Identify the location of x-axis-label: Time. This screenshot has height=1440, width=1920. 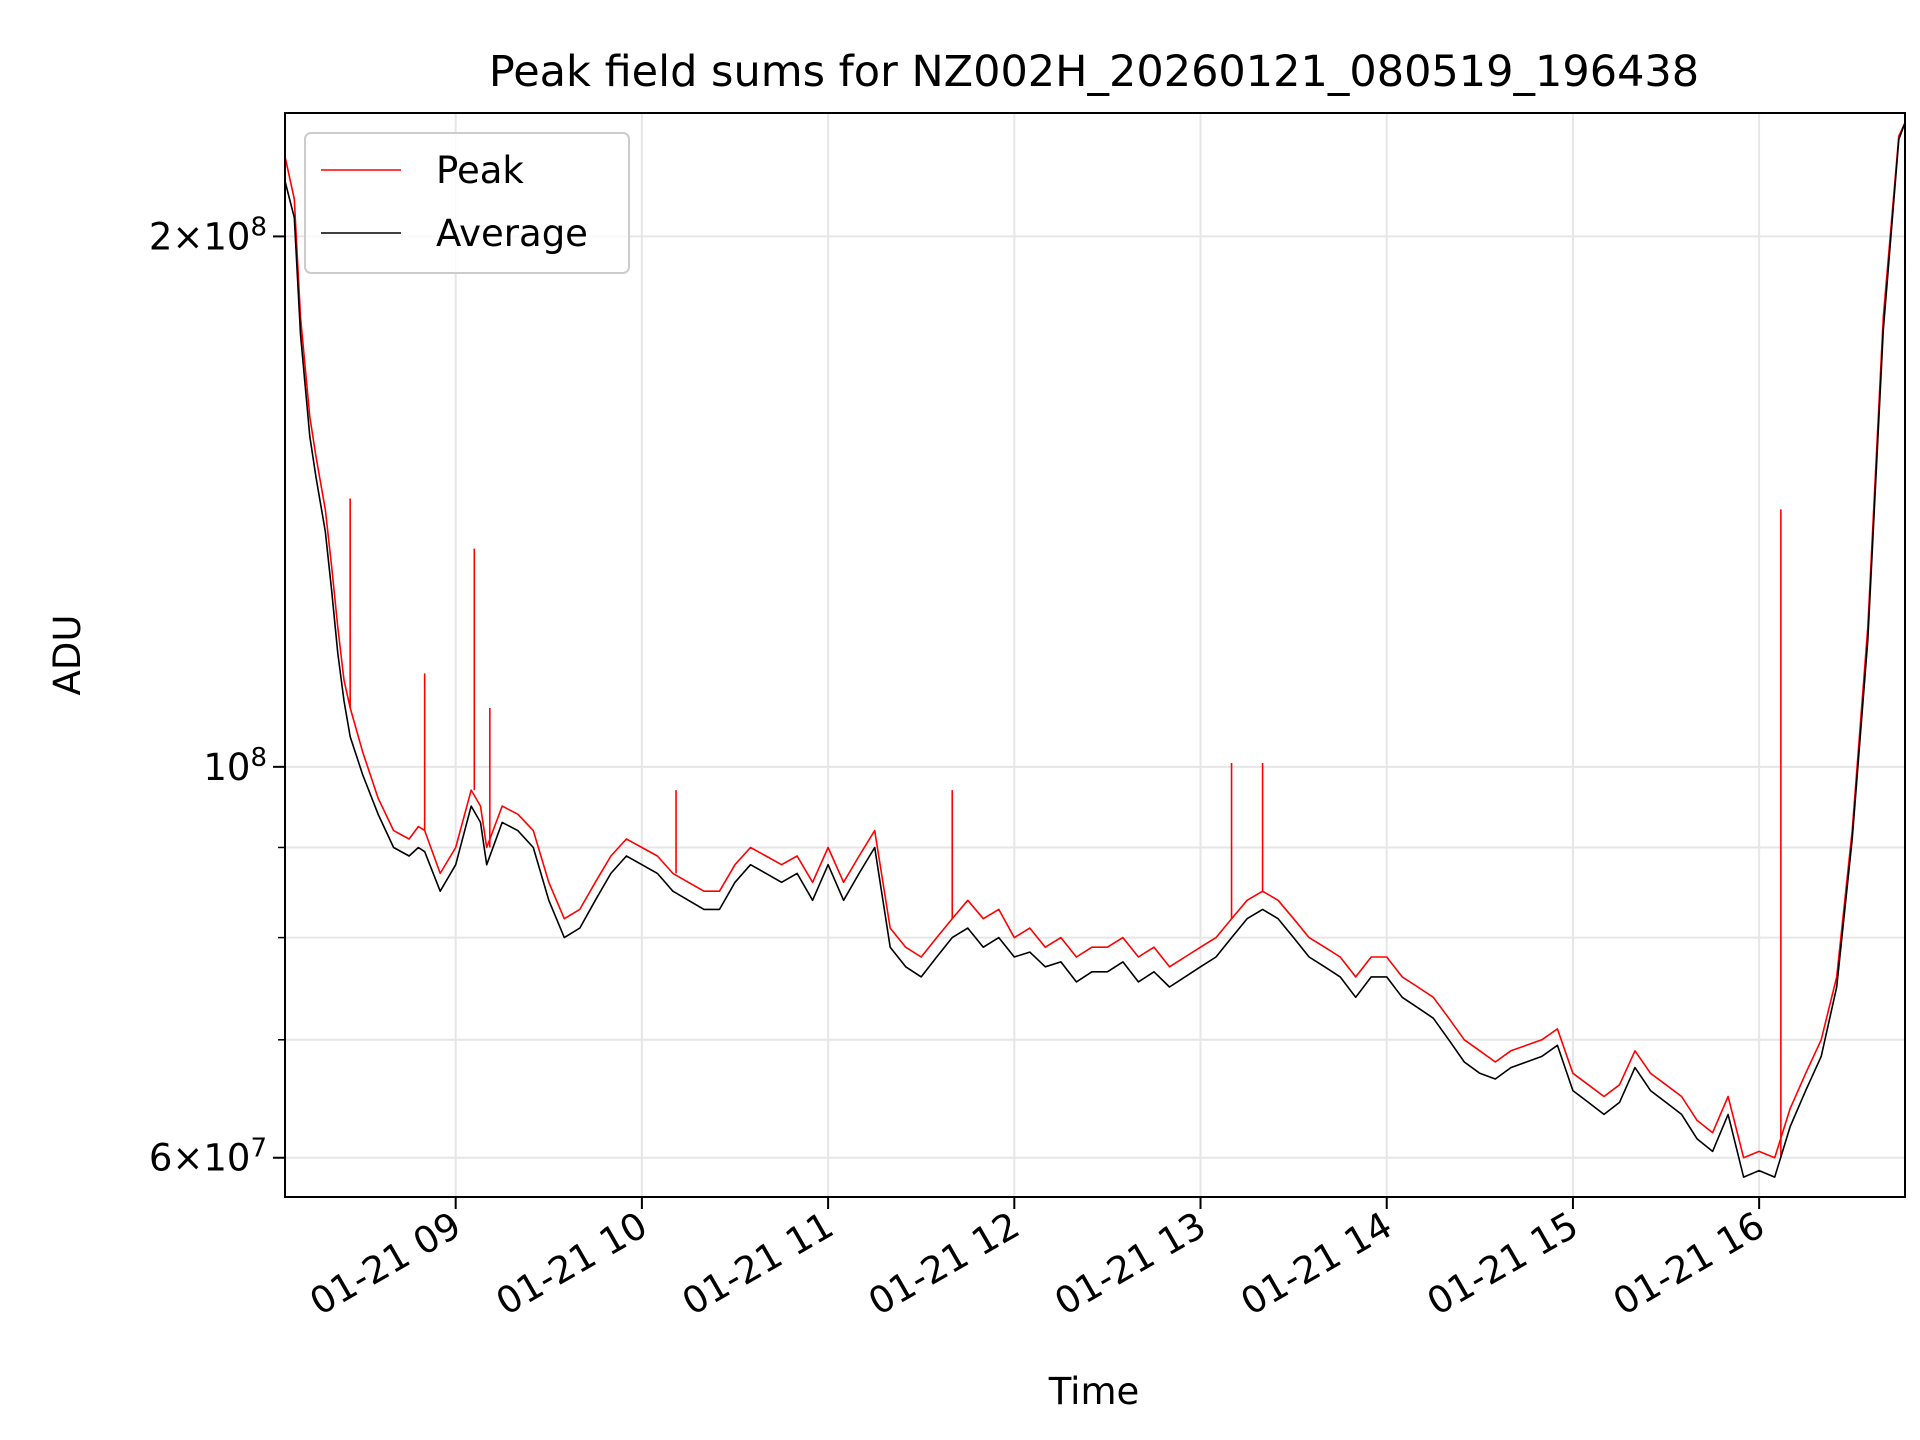
(1094, 1391).